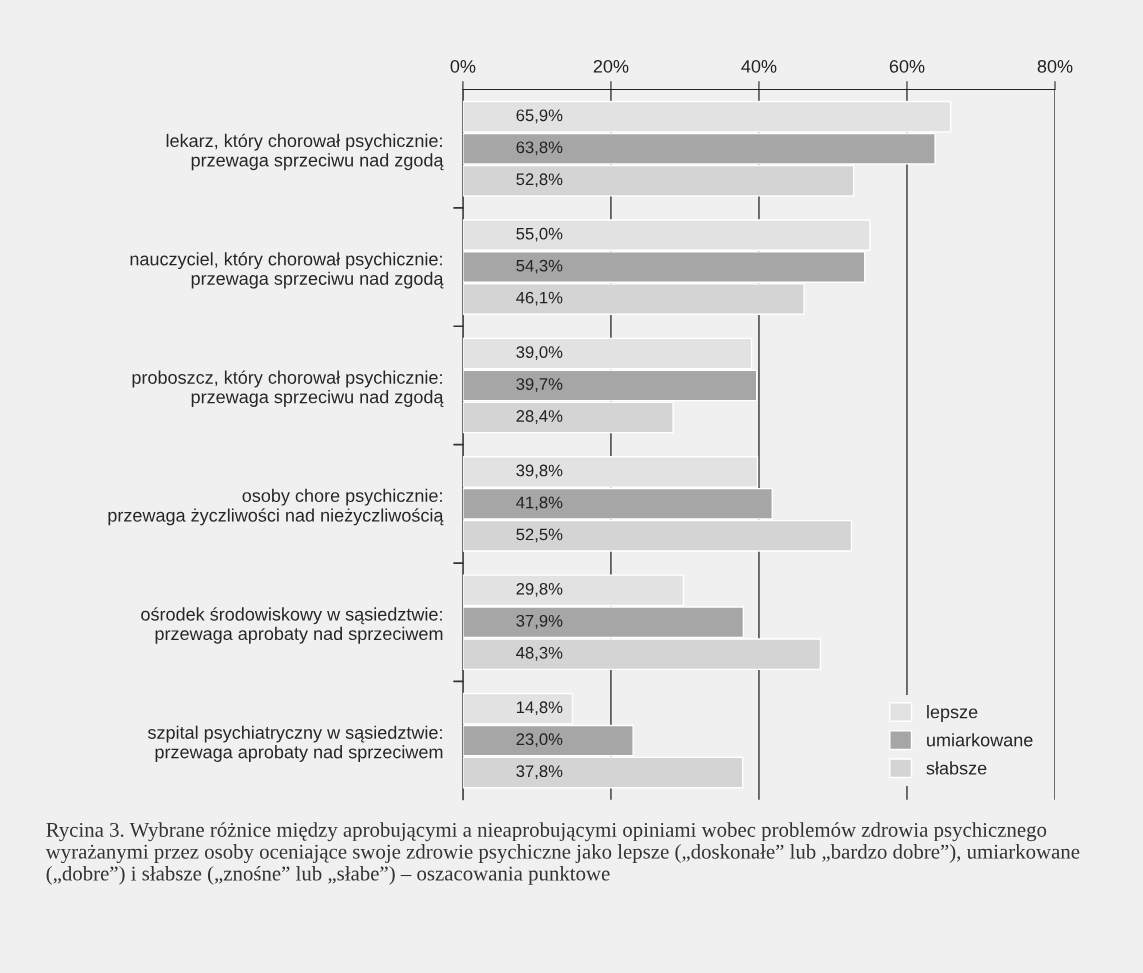 The width and height of the screenshot is (1143, 973). What do you see at coordinates (539, 385) in the screenshot?
I see `data-label: 39,7%` at bounding box center [539, 385].